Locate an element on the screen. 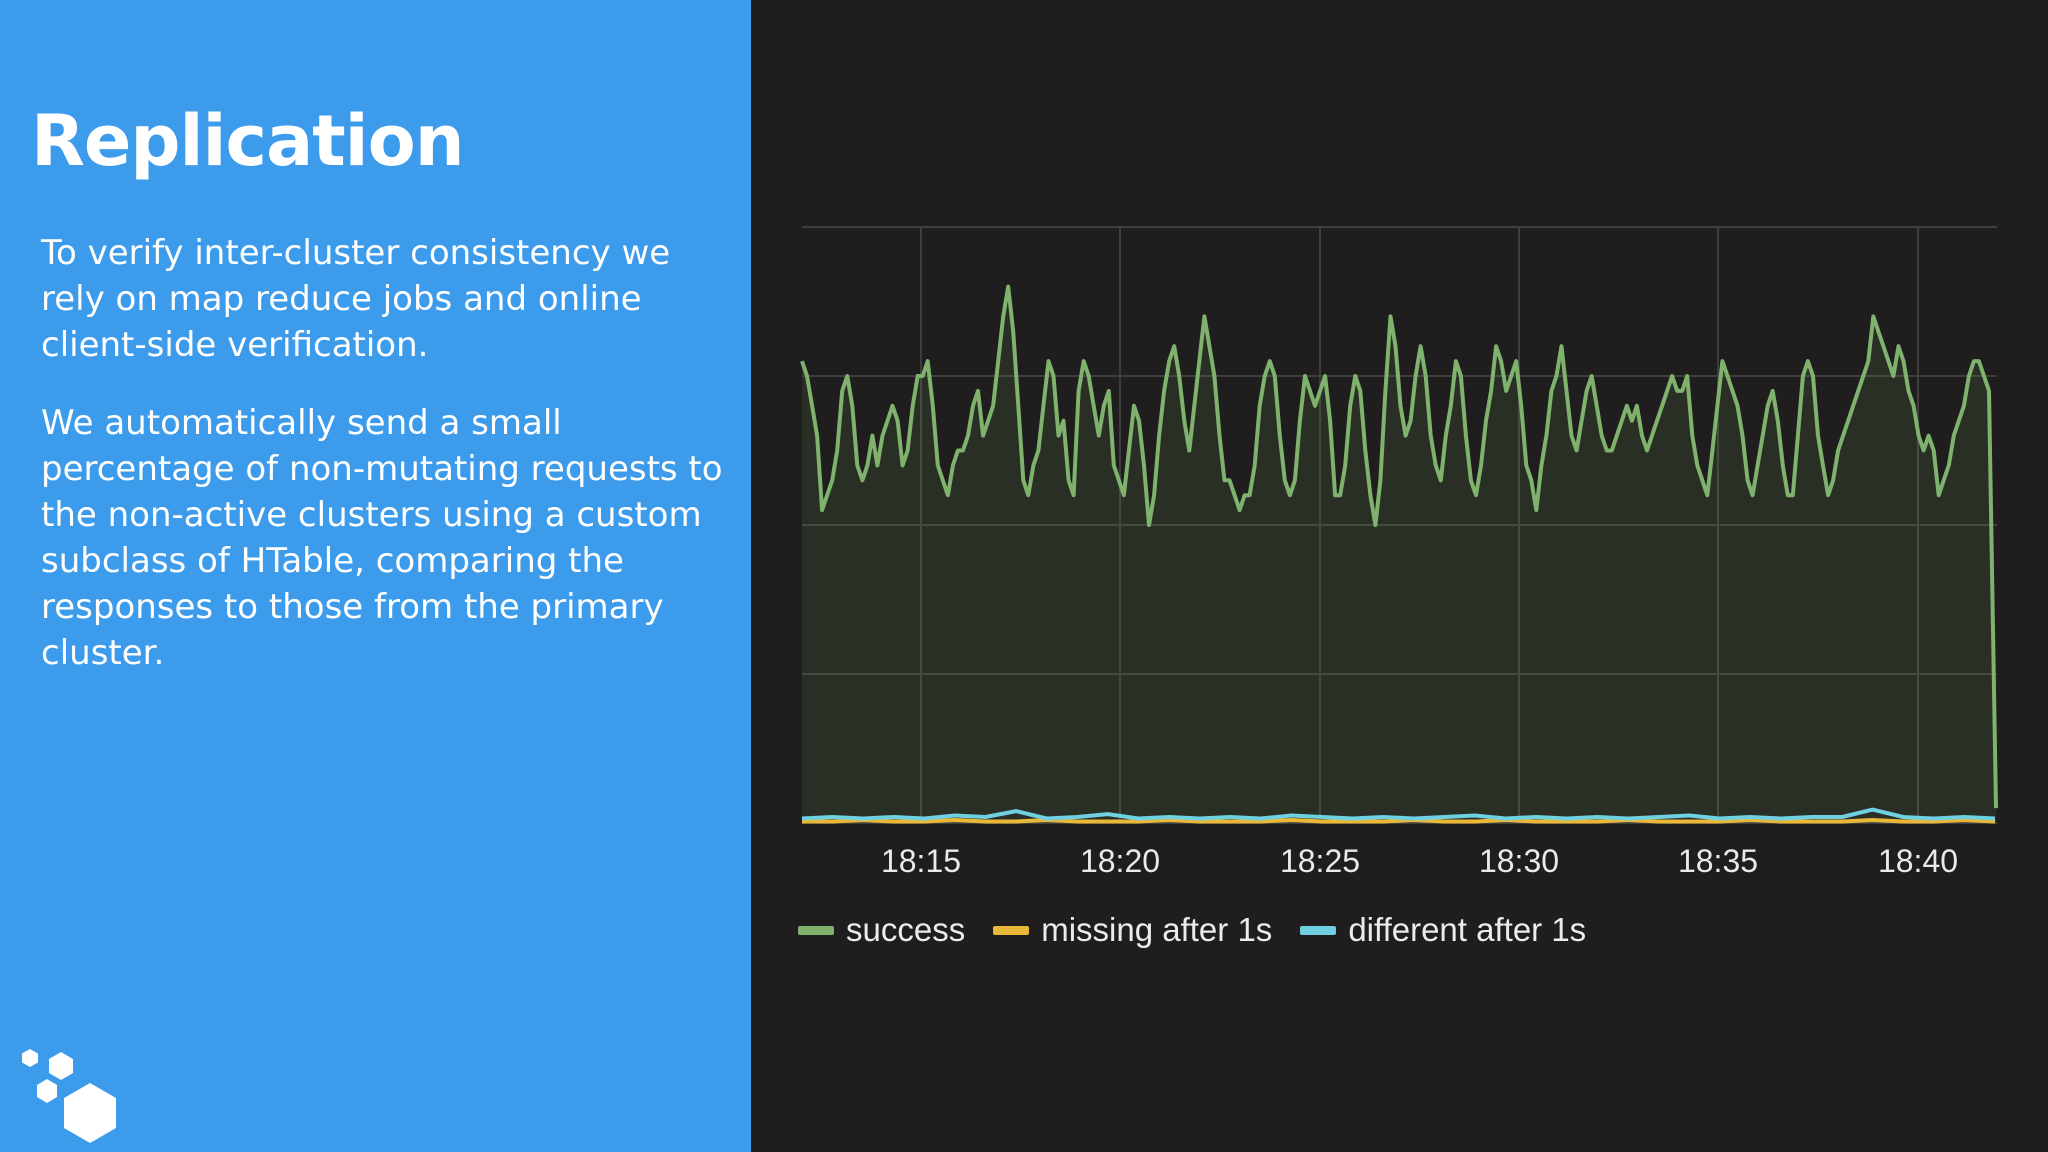  legend-item-different: different after 1s is located at coordinates (1443, 930).